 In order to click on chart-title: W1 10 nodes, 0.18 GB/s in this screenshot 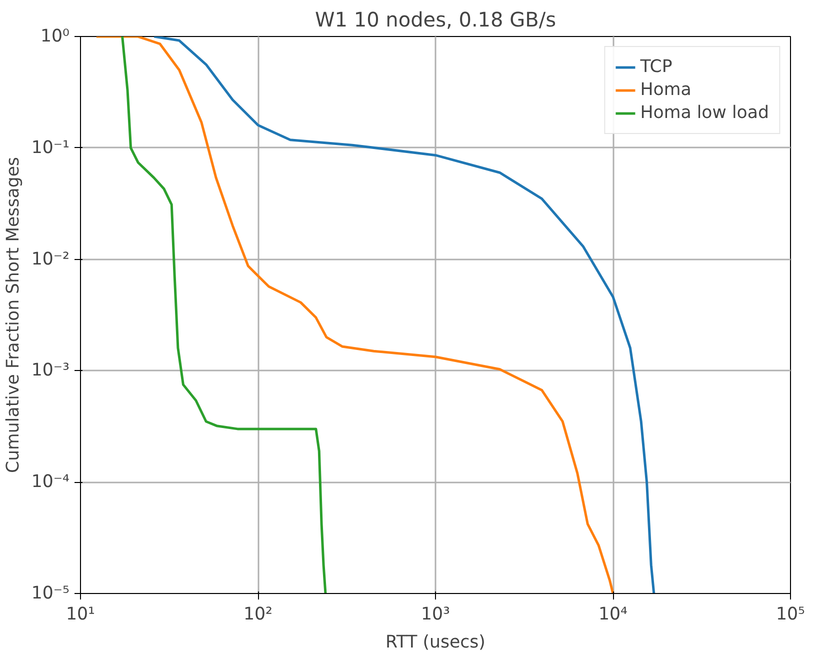, I will do `click(435, 20)`.